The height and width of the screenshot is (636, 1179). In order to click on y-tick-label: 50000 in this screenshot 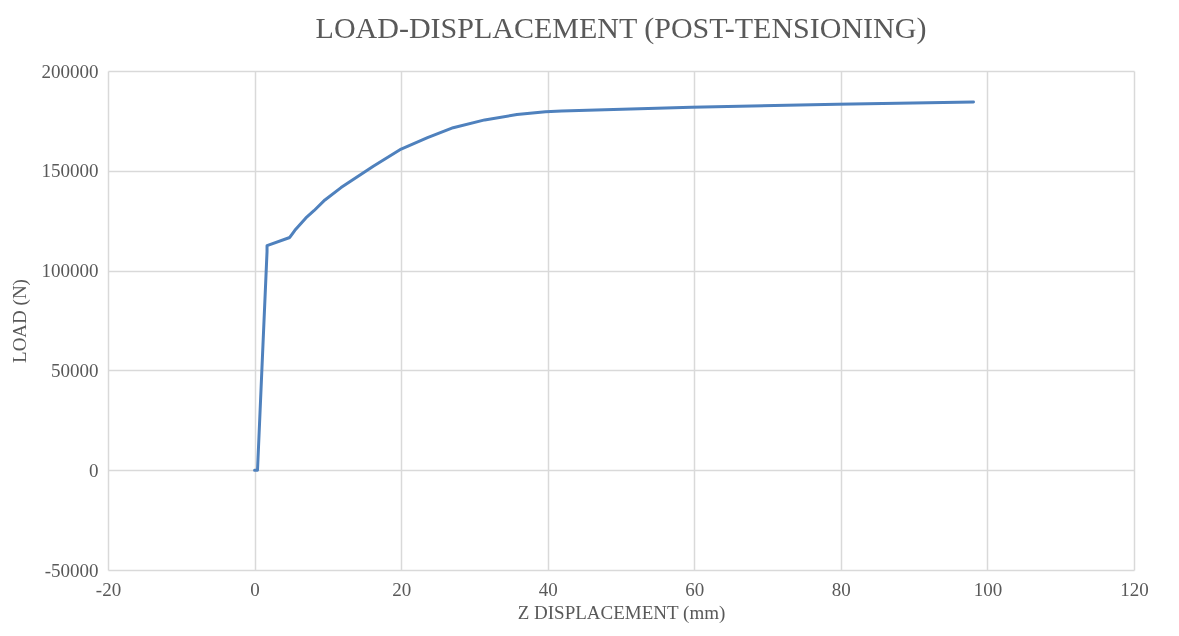, I will do `click(75, 370)`.